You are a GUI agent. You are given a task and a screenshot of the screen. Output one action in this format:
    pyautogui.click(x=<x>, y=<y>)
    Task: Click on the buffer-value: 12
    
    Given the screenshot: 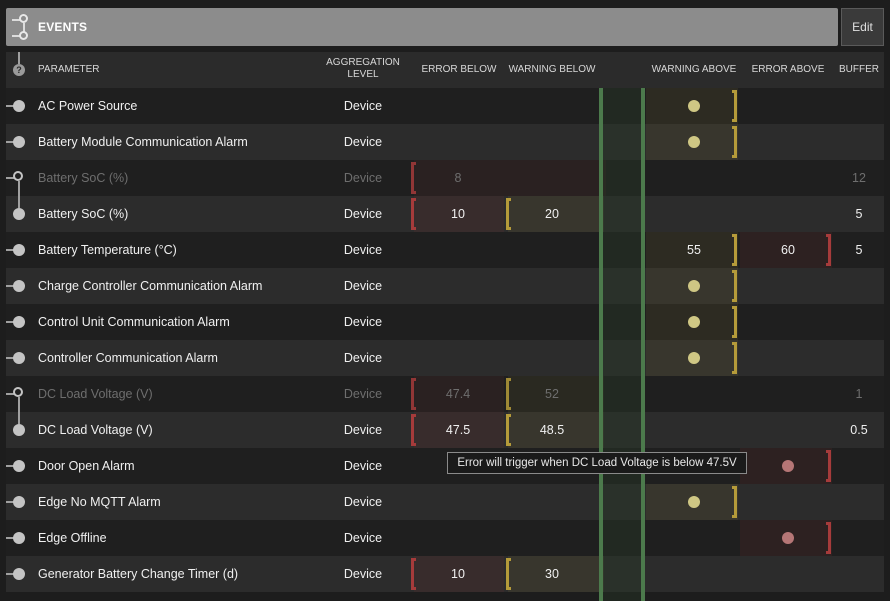 What is the action you would take?
    pyautogui.click(x=859, y=178)
    